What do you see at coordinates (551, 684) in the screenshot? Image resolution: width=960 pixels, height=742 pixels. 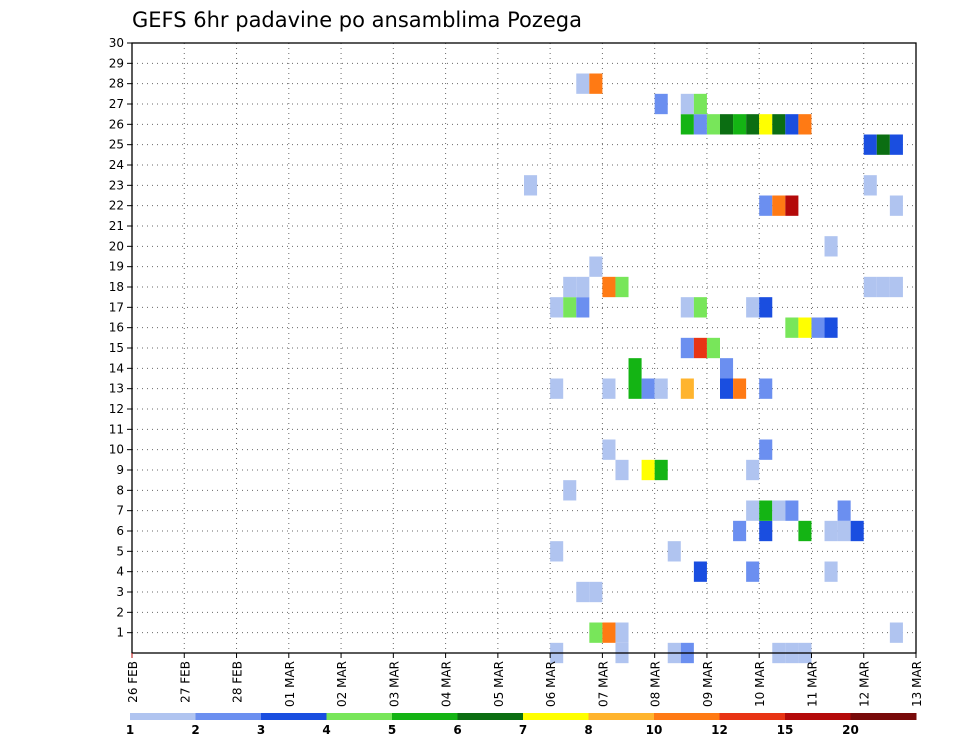 I see `x-tick-label: 06 MAR` at bounding box center [551, 684].